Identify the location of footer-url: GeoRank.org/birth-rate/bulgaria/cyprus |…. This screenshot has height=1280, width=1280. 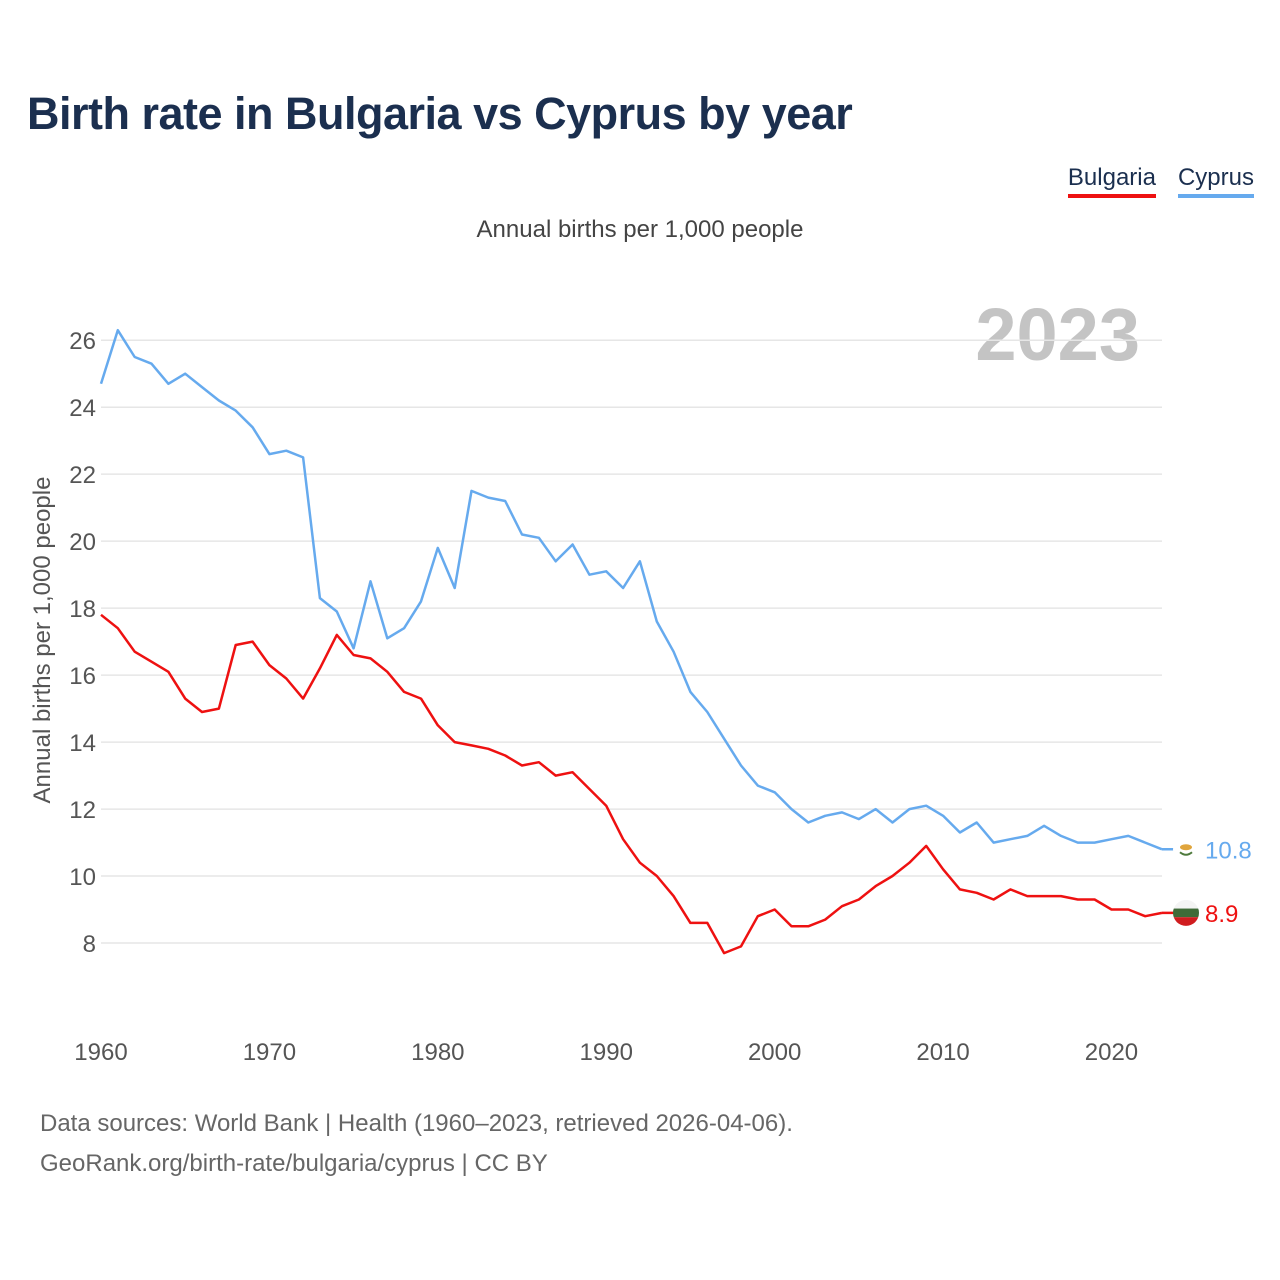
(294, 1163).